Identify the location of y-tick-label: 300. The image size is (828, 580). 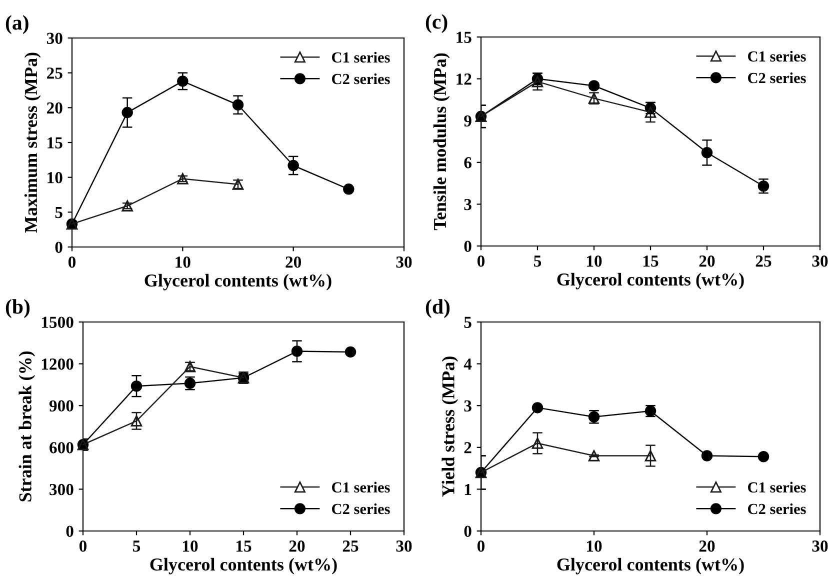
(62, 490).